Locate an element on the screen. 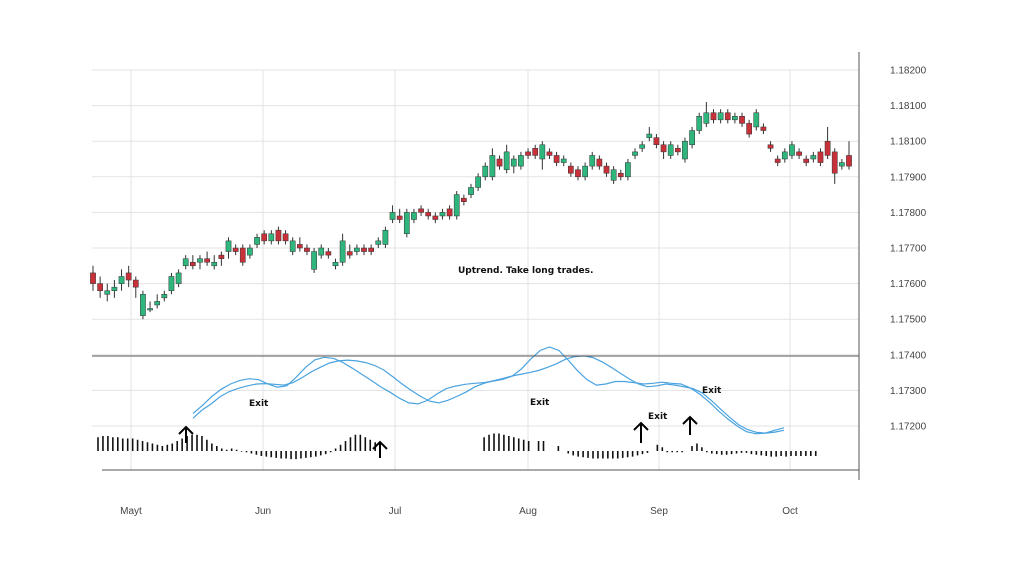 The height and width of the screenshot is (576, 1024). y-tick-label: 1.18200 is located at coordinates (908, 71).